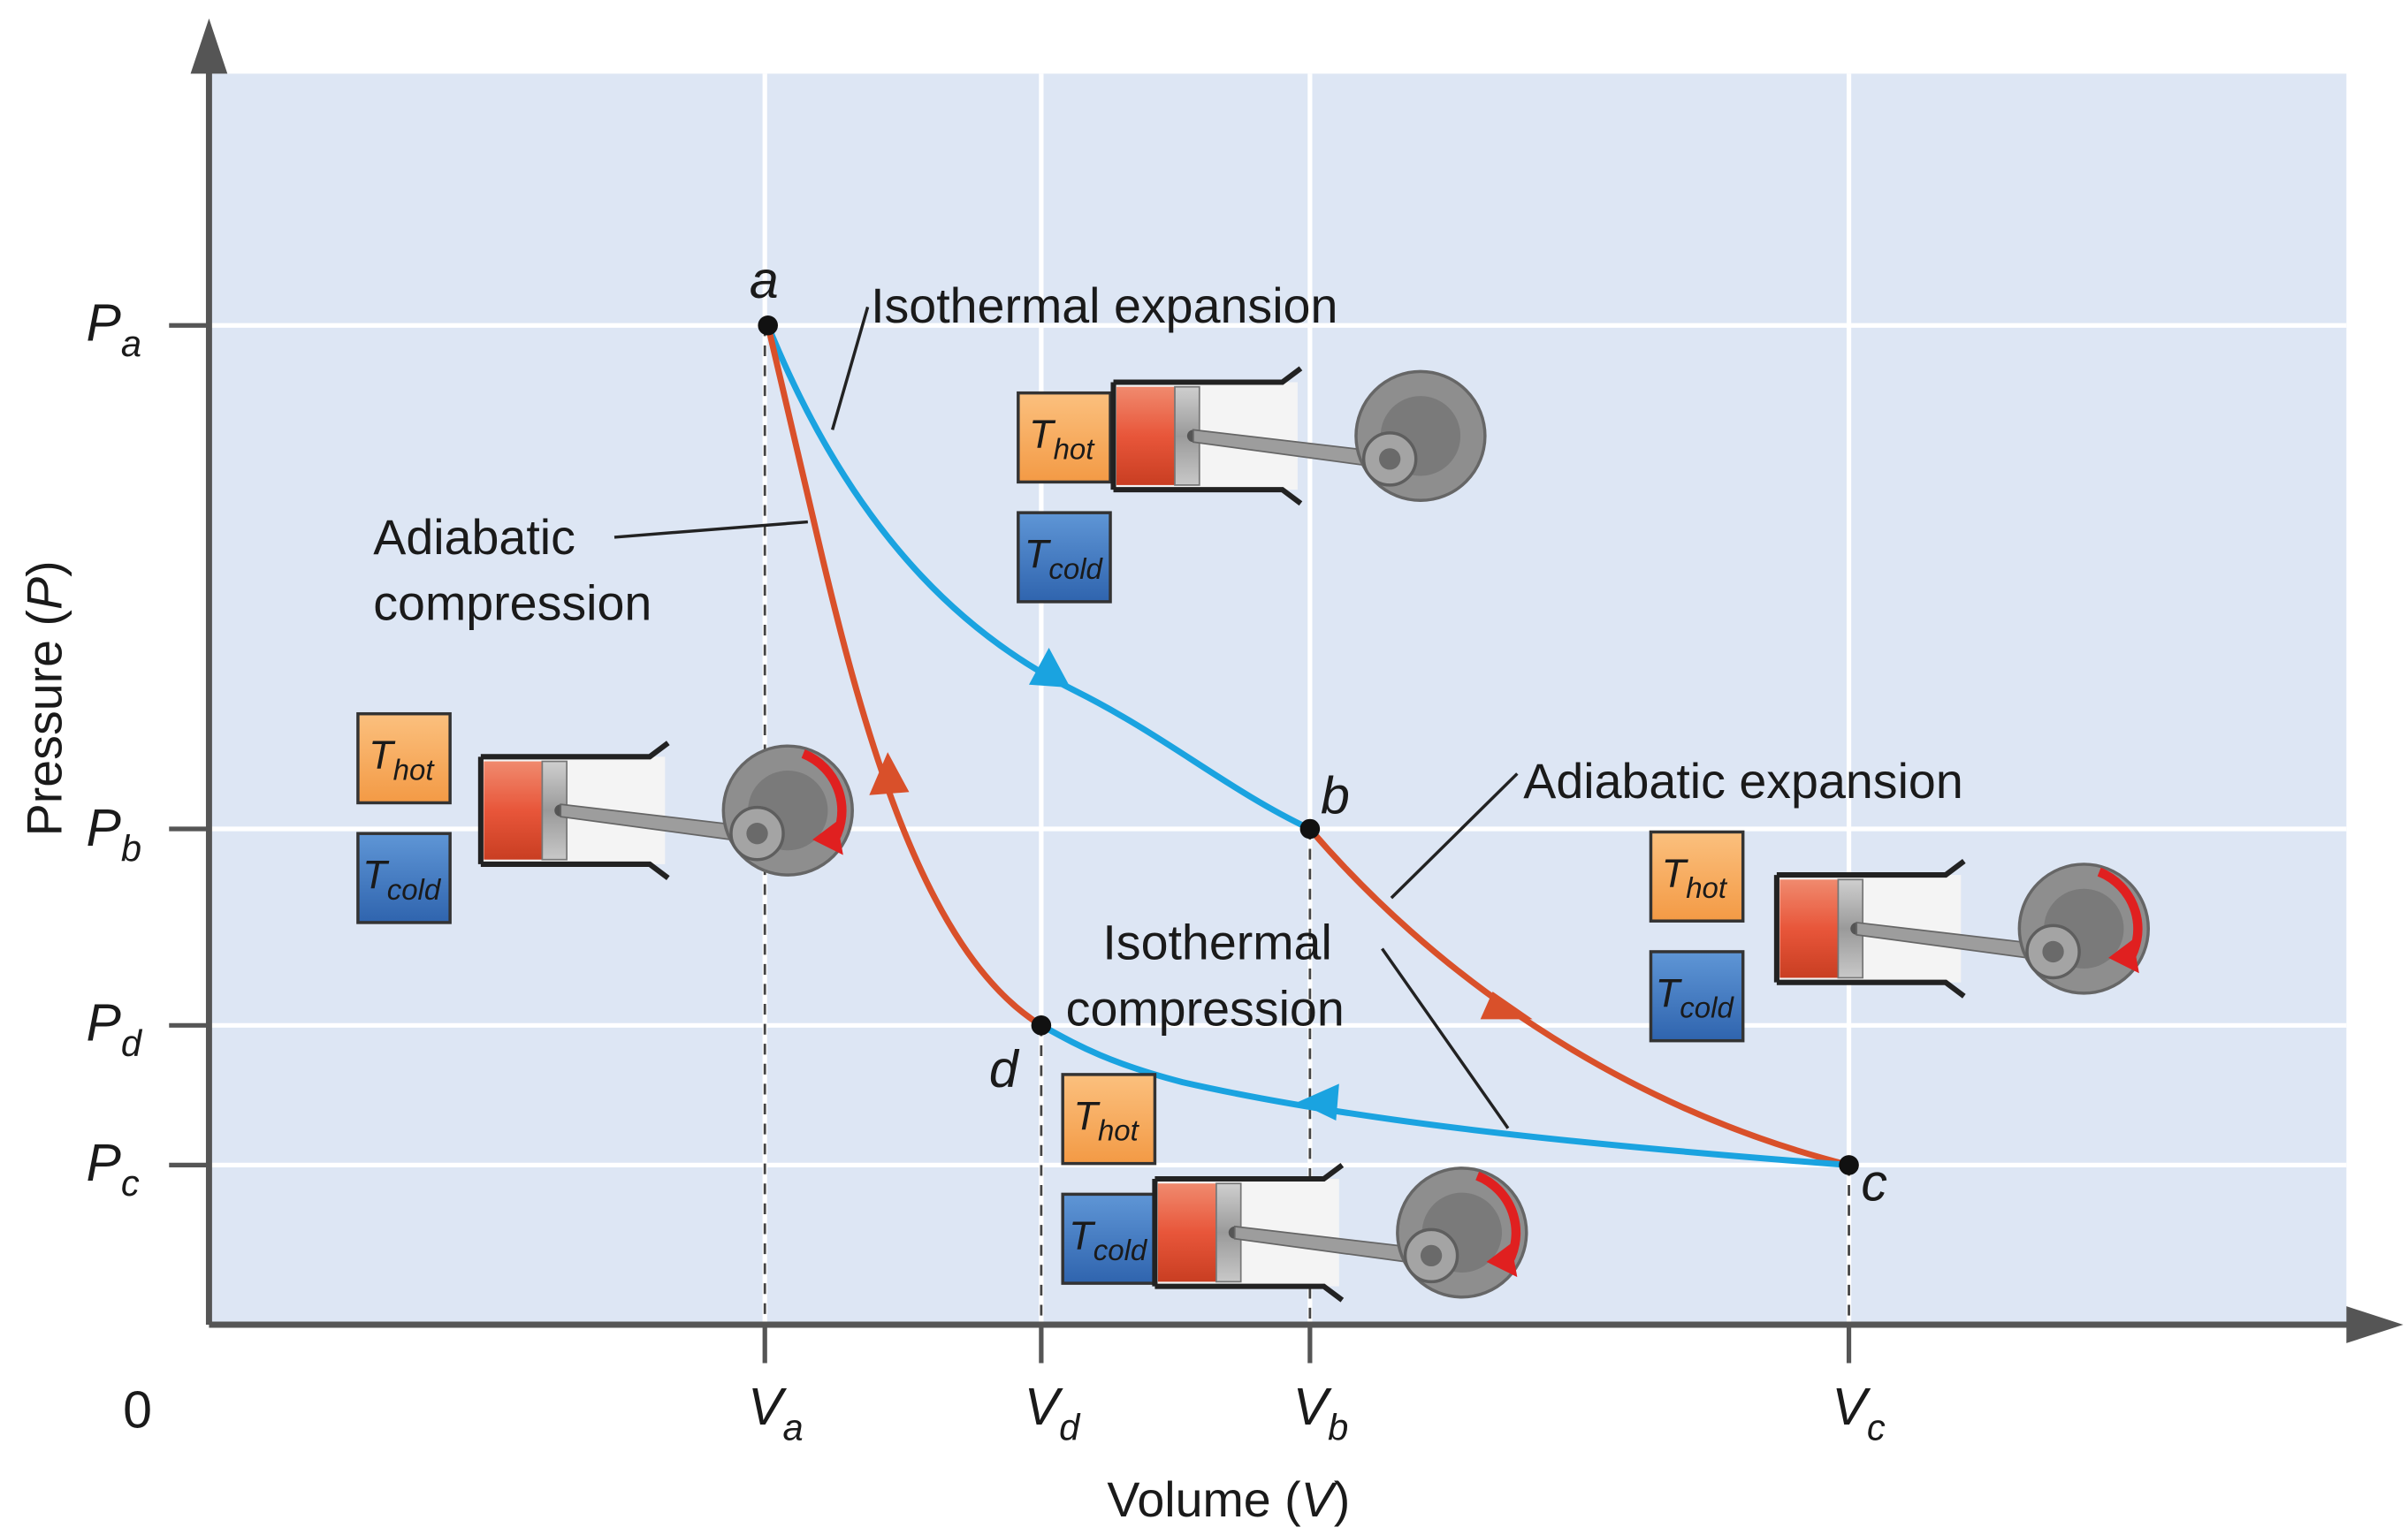 The height and width of the screenshot is (1535, 2408). I want to click on engine-adiabatic-expansion: Thot Tcold, so click(1898, 937).